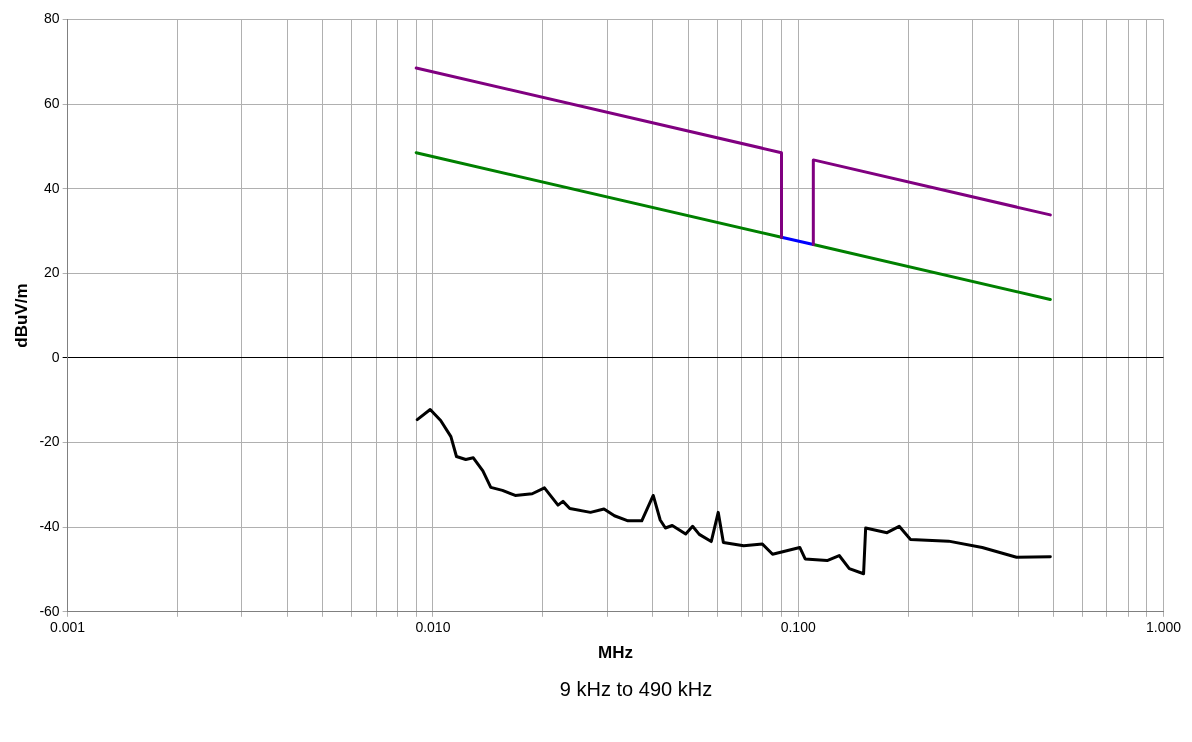 This screenshot has height=742, width=1192. Describe the element at coordinates (49, 526) in the screenshot. I see `y-tick-label: -40` at that location.